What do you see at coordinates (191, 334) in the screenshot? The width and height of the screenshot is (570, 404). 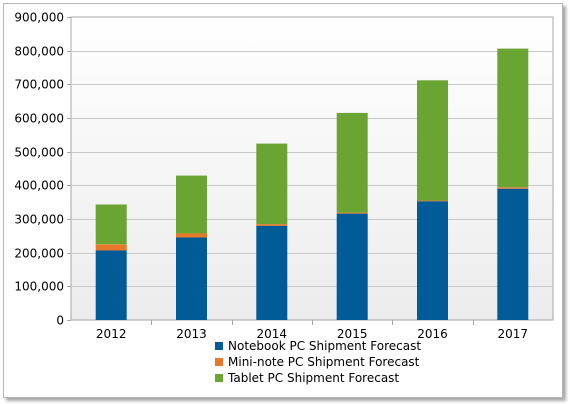 I see `x-tick-label: 2013` at bounding box center [191, 334].